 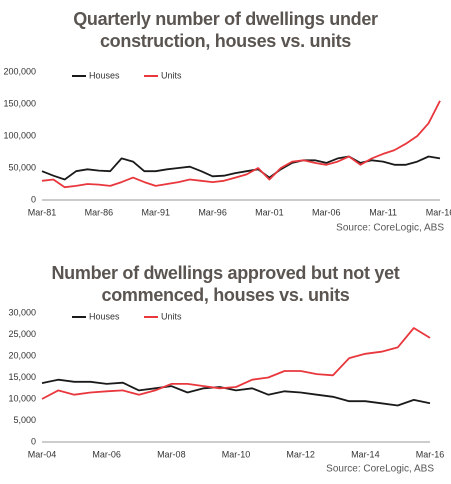 What do you see at coordinates (155, 212) in the screenshot?
I see `x-tick-label: Mar-91` at bounding box center [155, 212].